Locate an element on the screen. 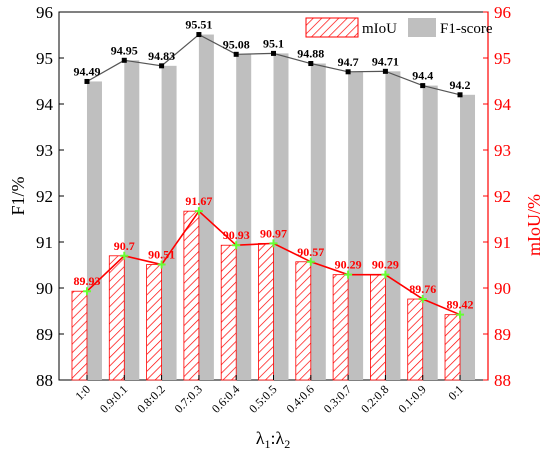 The width and height of the screenshot is (550, 454). f1-data-label: 94.2 is located at coordinates (460, 85).